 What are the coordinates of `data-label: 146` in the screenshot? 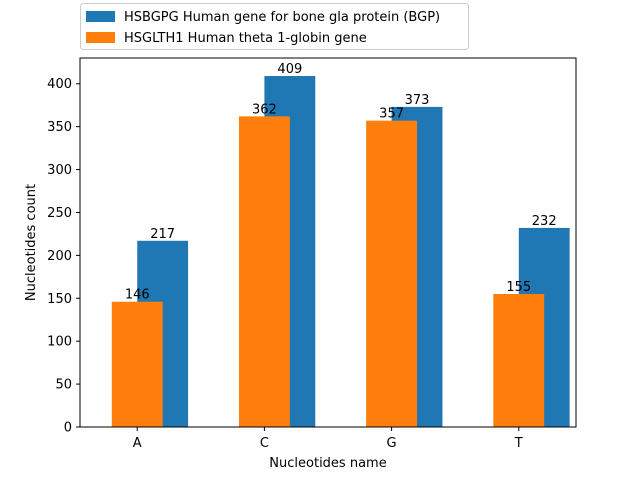 It's located at (137, 295).